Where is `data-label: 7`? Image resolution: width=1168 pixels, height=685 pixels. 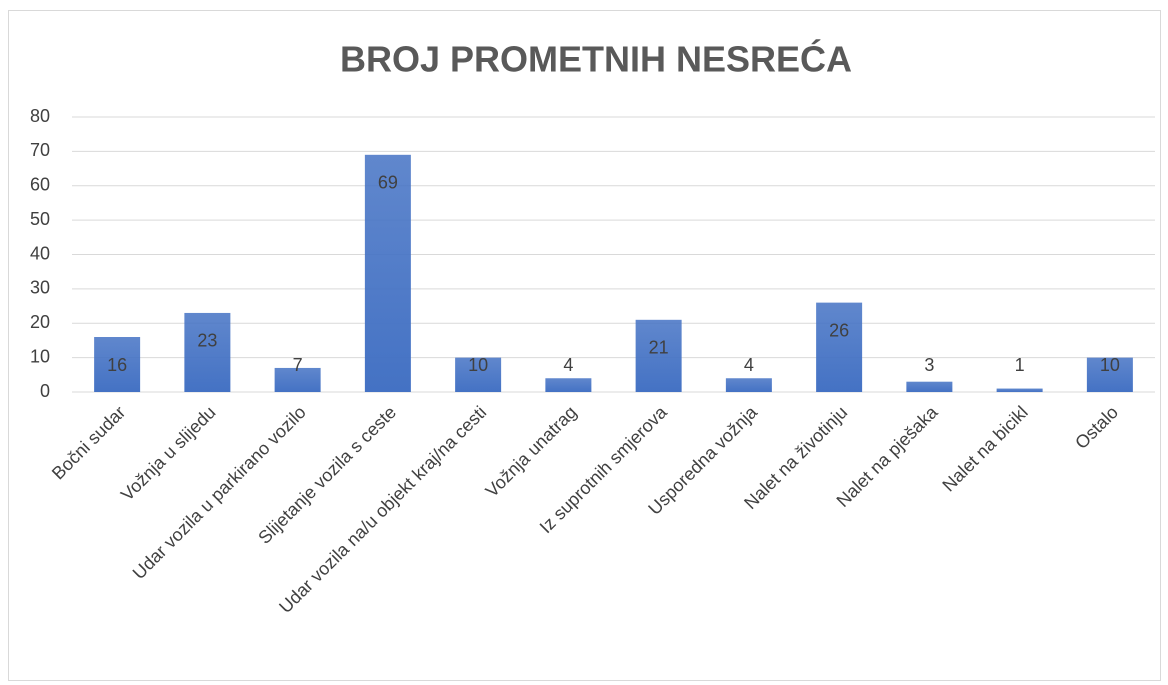
data-label: 7 is located at coordinates (298, 365).